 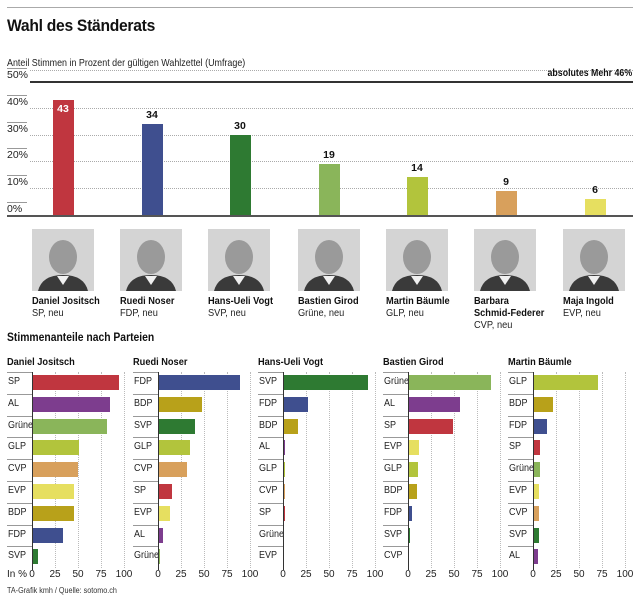 What do you see at coordinates (329, 155) in the screenshot?
I see `data-label: 19` at bounding box center [329, 155].